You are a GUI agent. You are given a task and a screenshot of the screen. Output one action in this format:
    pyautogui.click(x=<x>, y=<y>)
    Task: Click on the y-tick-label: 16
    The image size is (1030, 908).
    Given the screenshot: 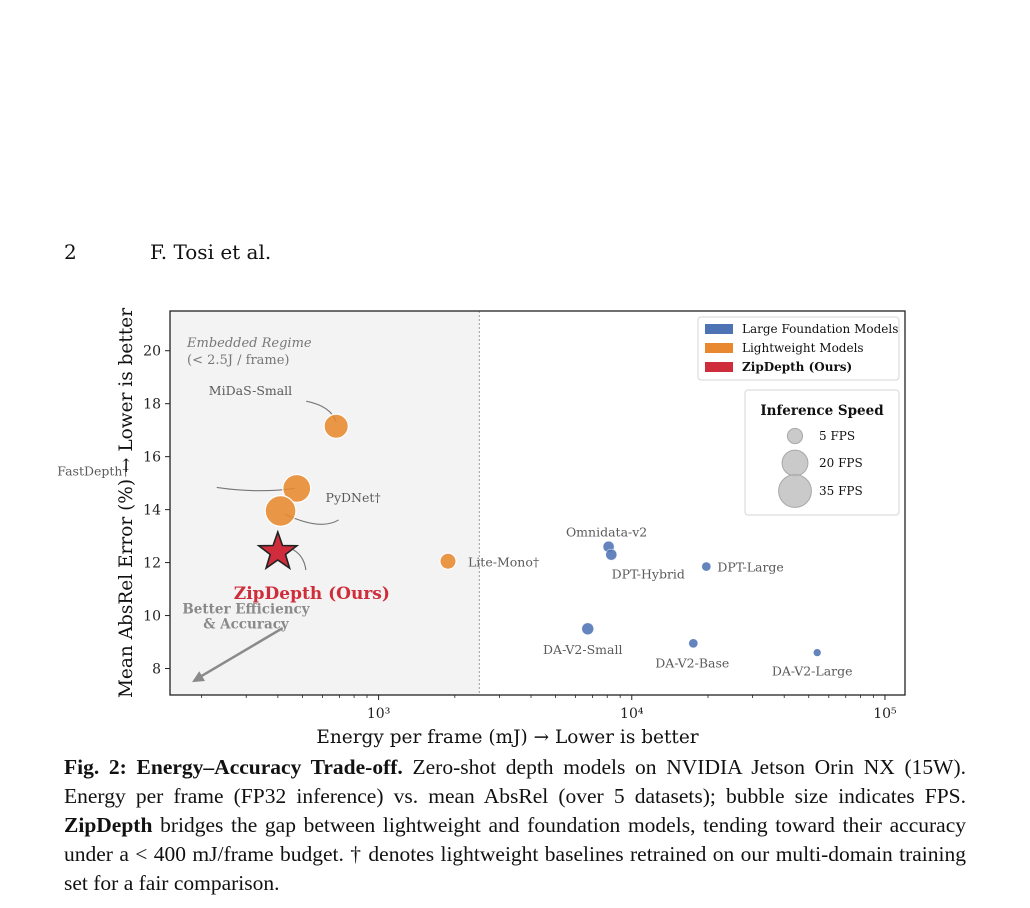 What is the action you would take?
    pyautogui.click(x=152, y=458)
    